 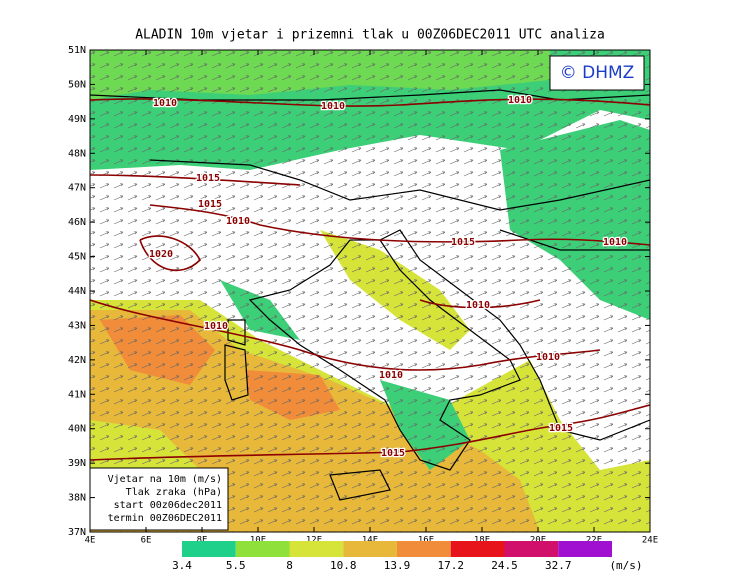 What do you see at coordinates (77, 84) in the screenshot?
I see `lat-label: 50N` at bounding box center [77, 84].